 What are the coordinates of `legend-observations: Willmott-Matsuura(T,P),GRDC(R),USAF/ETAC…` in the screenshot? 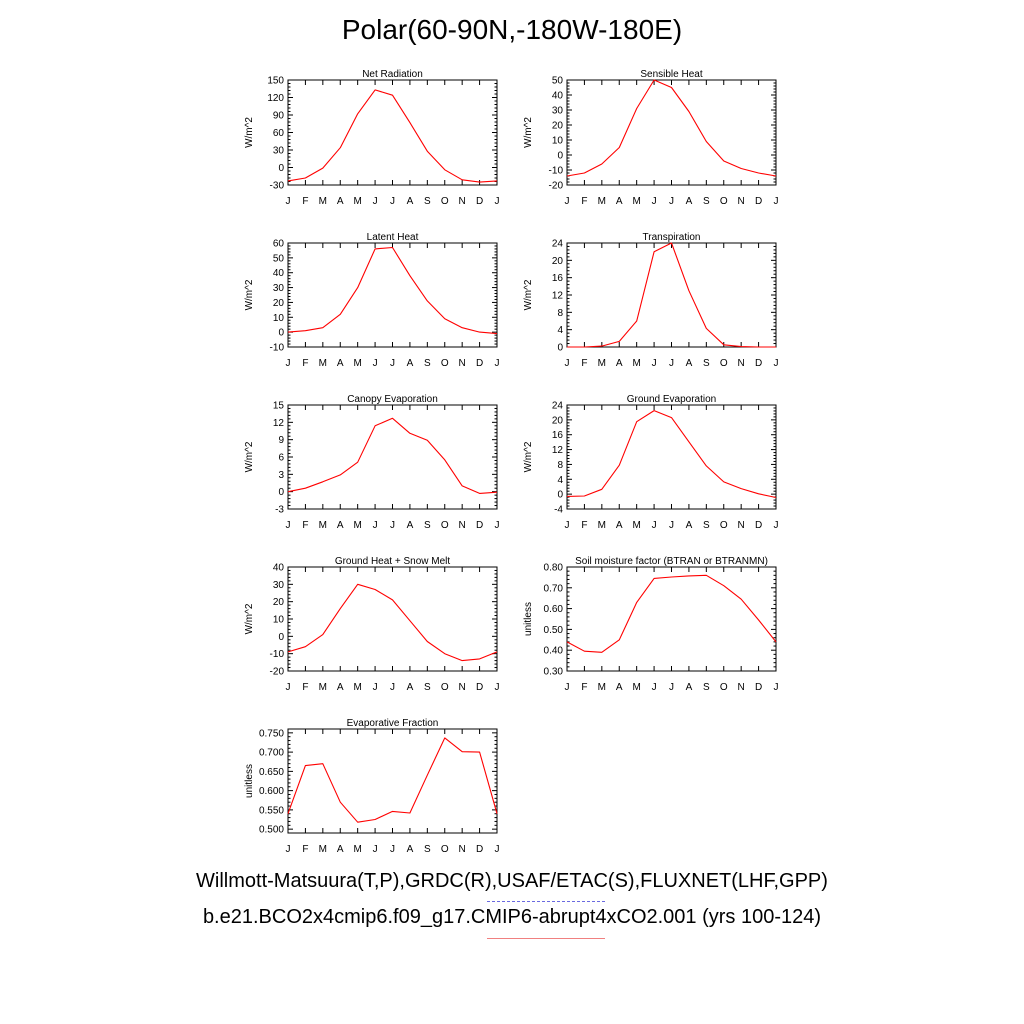 It's located at (512, 881).